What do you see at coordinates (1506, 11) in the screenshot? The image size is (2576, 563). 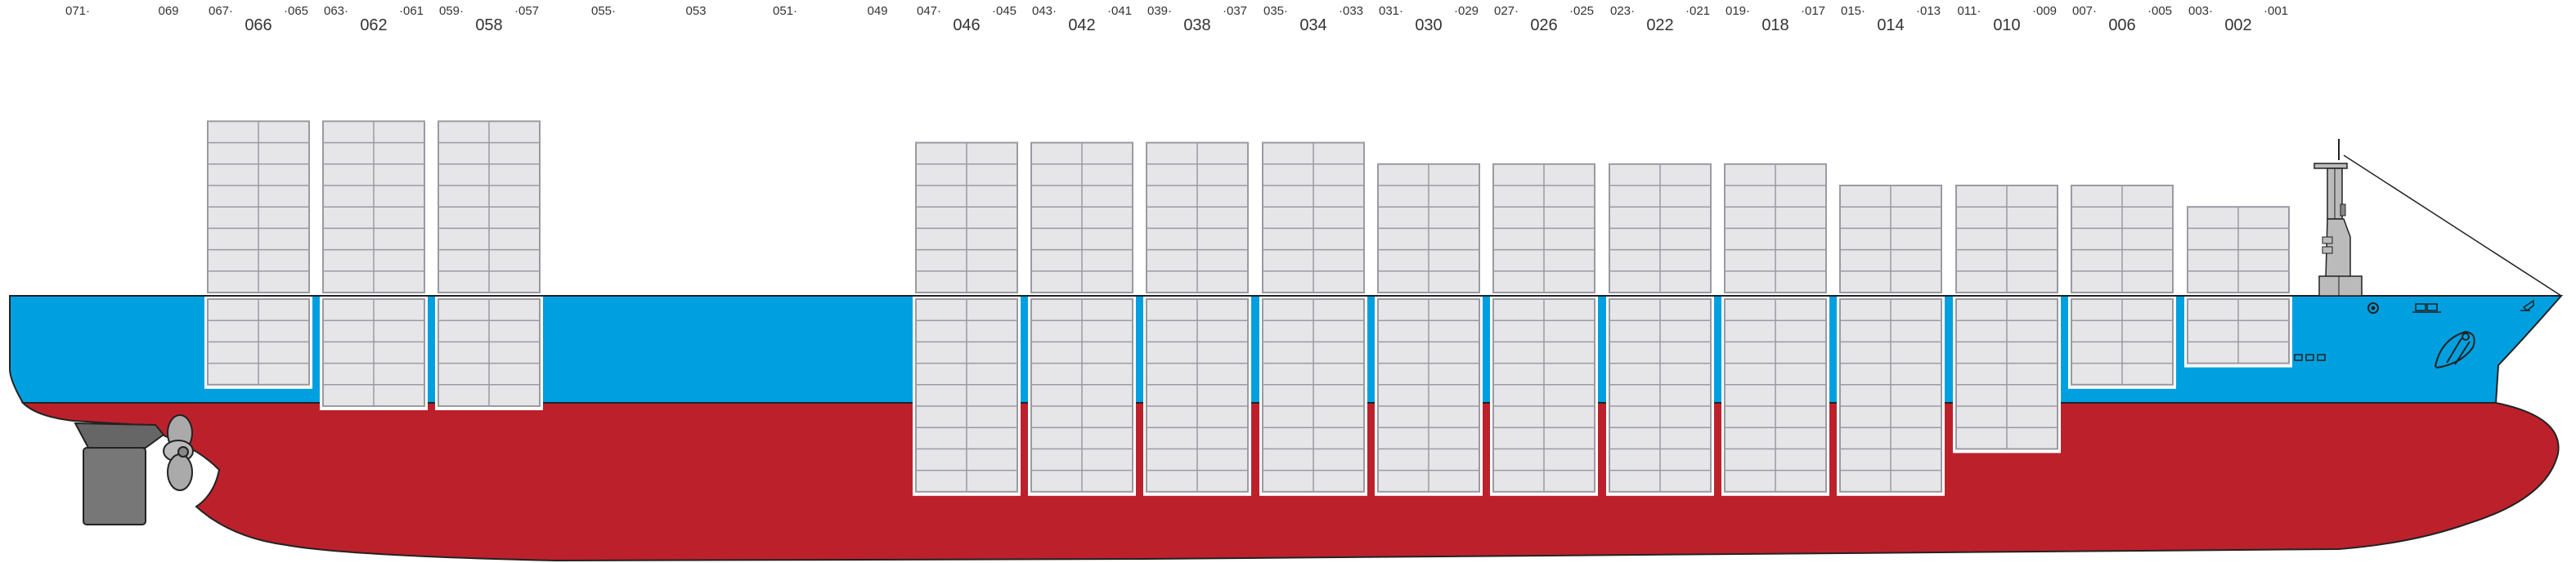 I see `bay-fore-label-027: 027·` at bounding box center [1506, 11].